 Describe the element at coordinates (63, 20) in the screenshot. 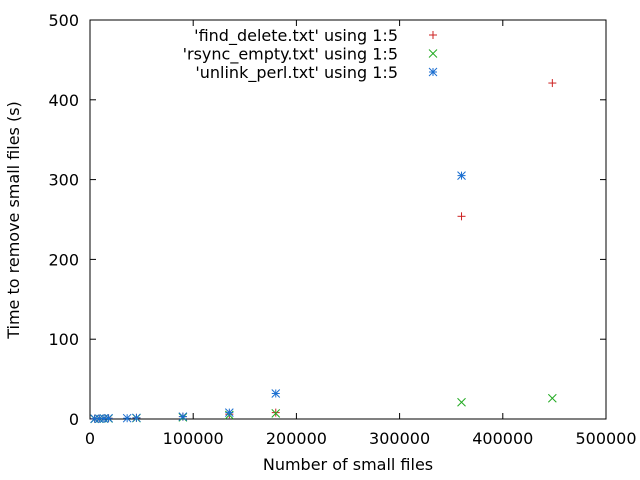

I see `y-tick-label: 500` at that location.